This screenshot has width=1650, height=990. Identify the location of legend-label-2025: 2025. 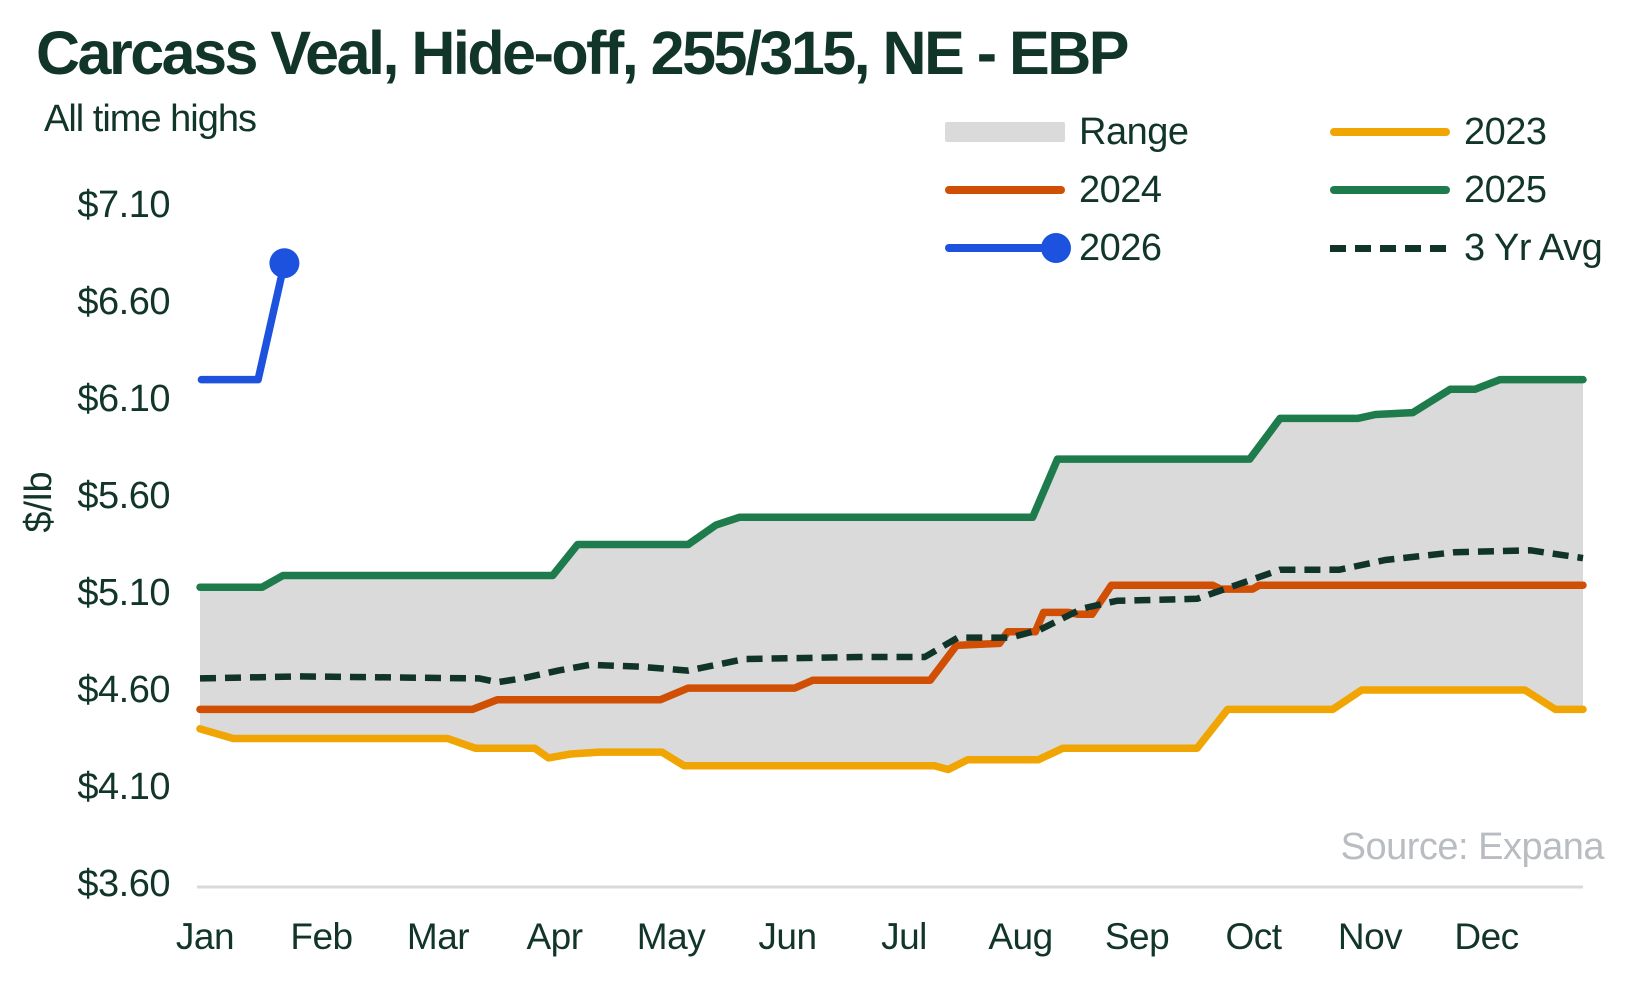
(1505, 190).